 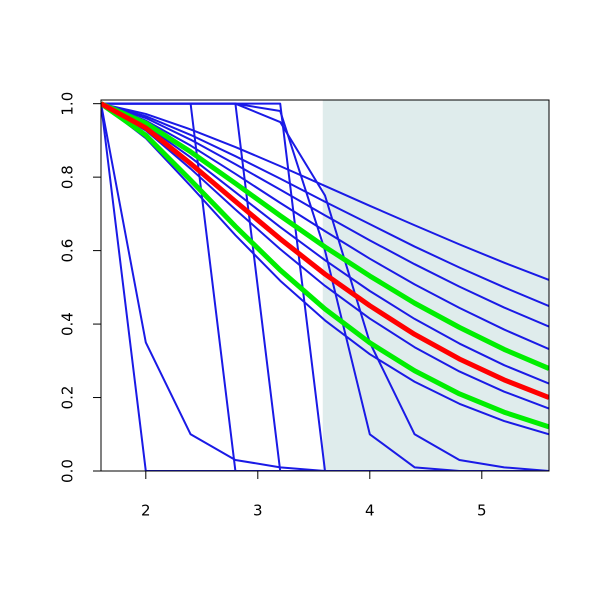 What do you see at coordinates (68, 177) in the screenshot?
I see `y-tick-label: 0.8` at bounding box center [68, 177].